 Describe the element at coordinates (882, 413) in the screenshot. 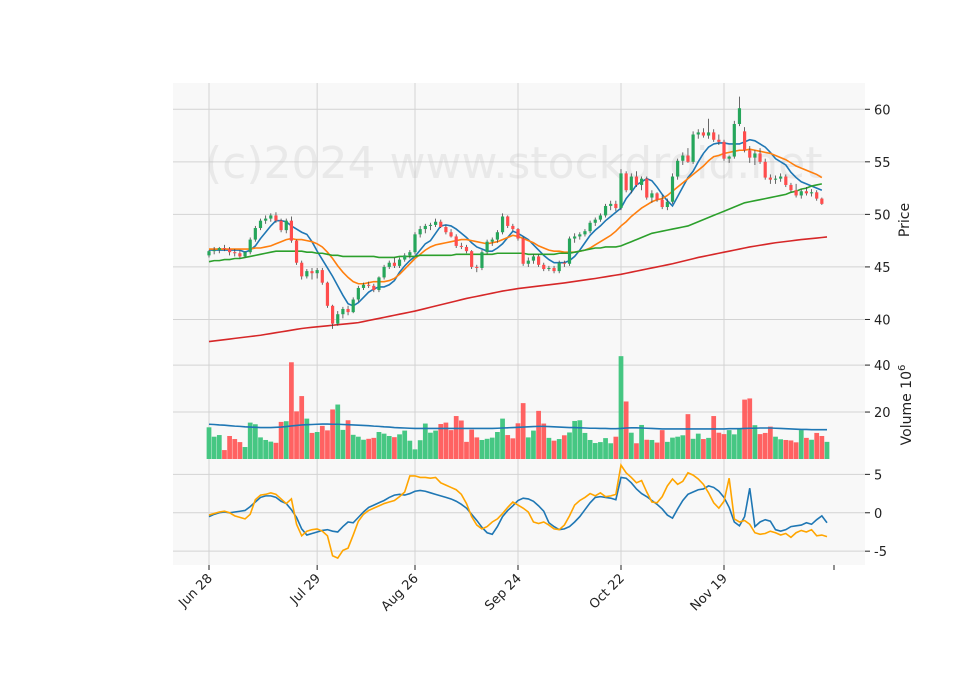

I see `y-tick-label: 20` at that location.